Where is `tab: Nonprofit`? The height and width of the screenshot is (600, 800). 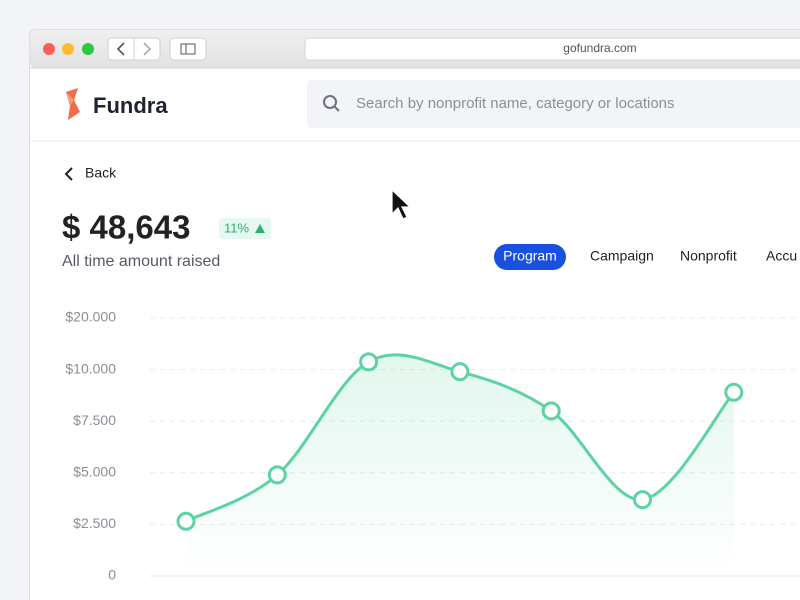 tab: Nonprofit is located at coordinates (708, 256).